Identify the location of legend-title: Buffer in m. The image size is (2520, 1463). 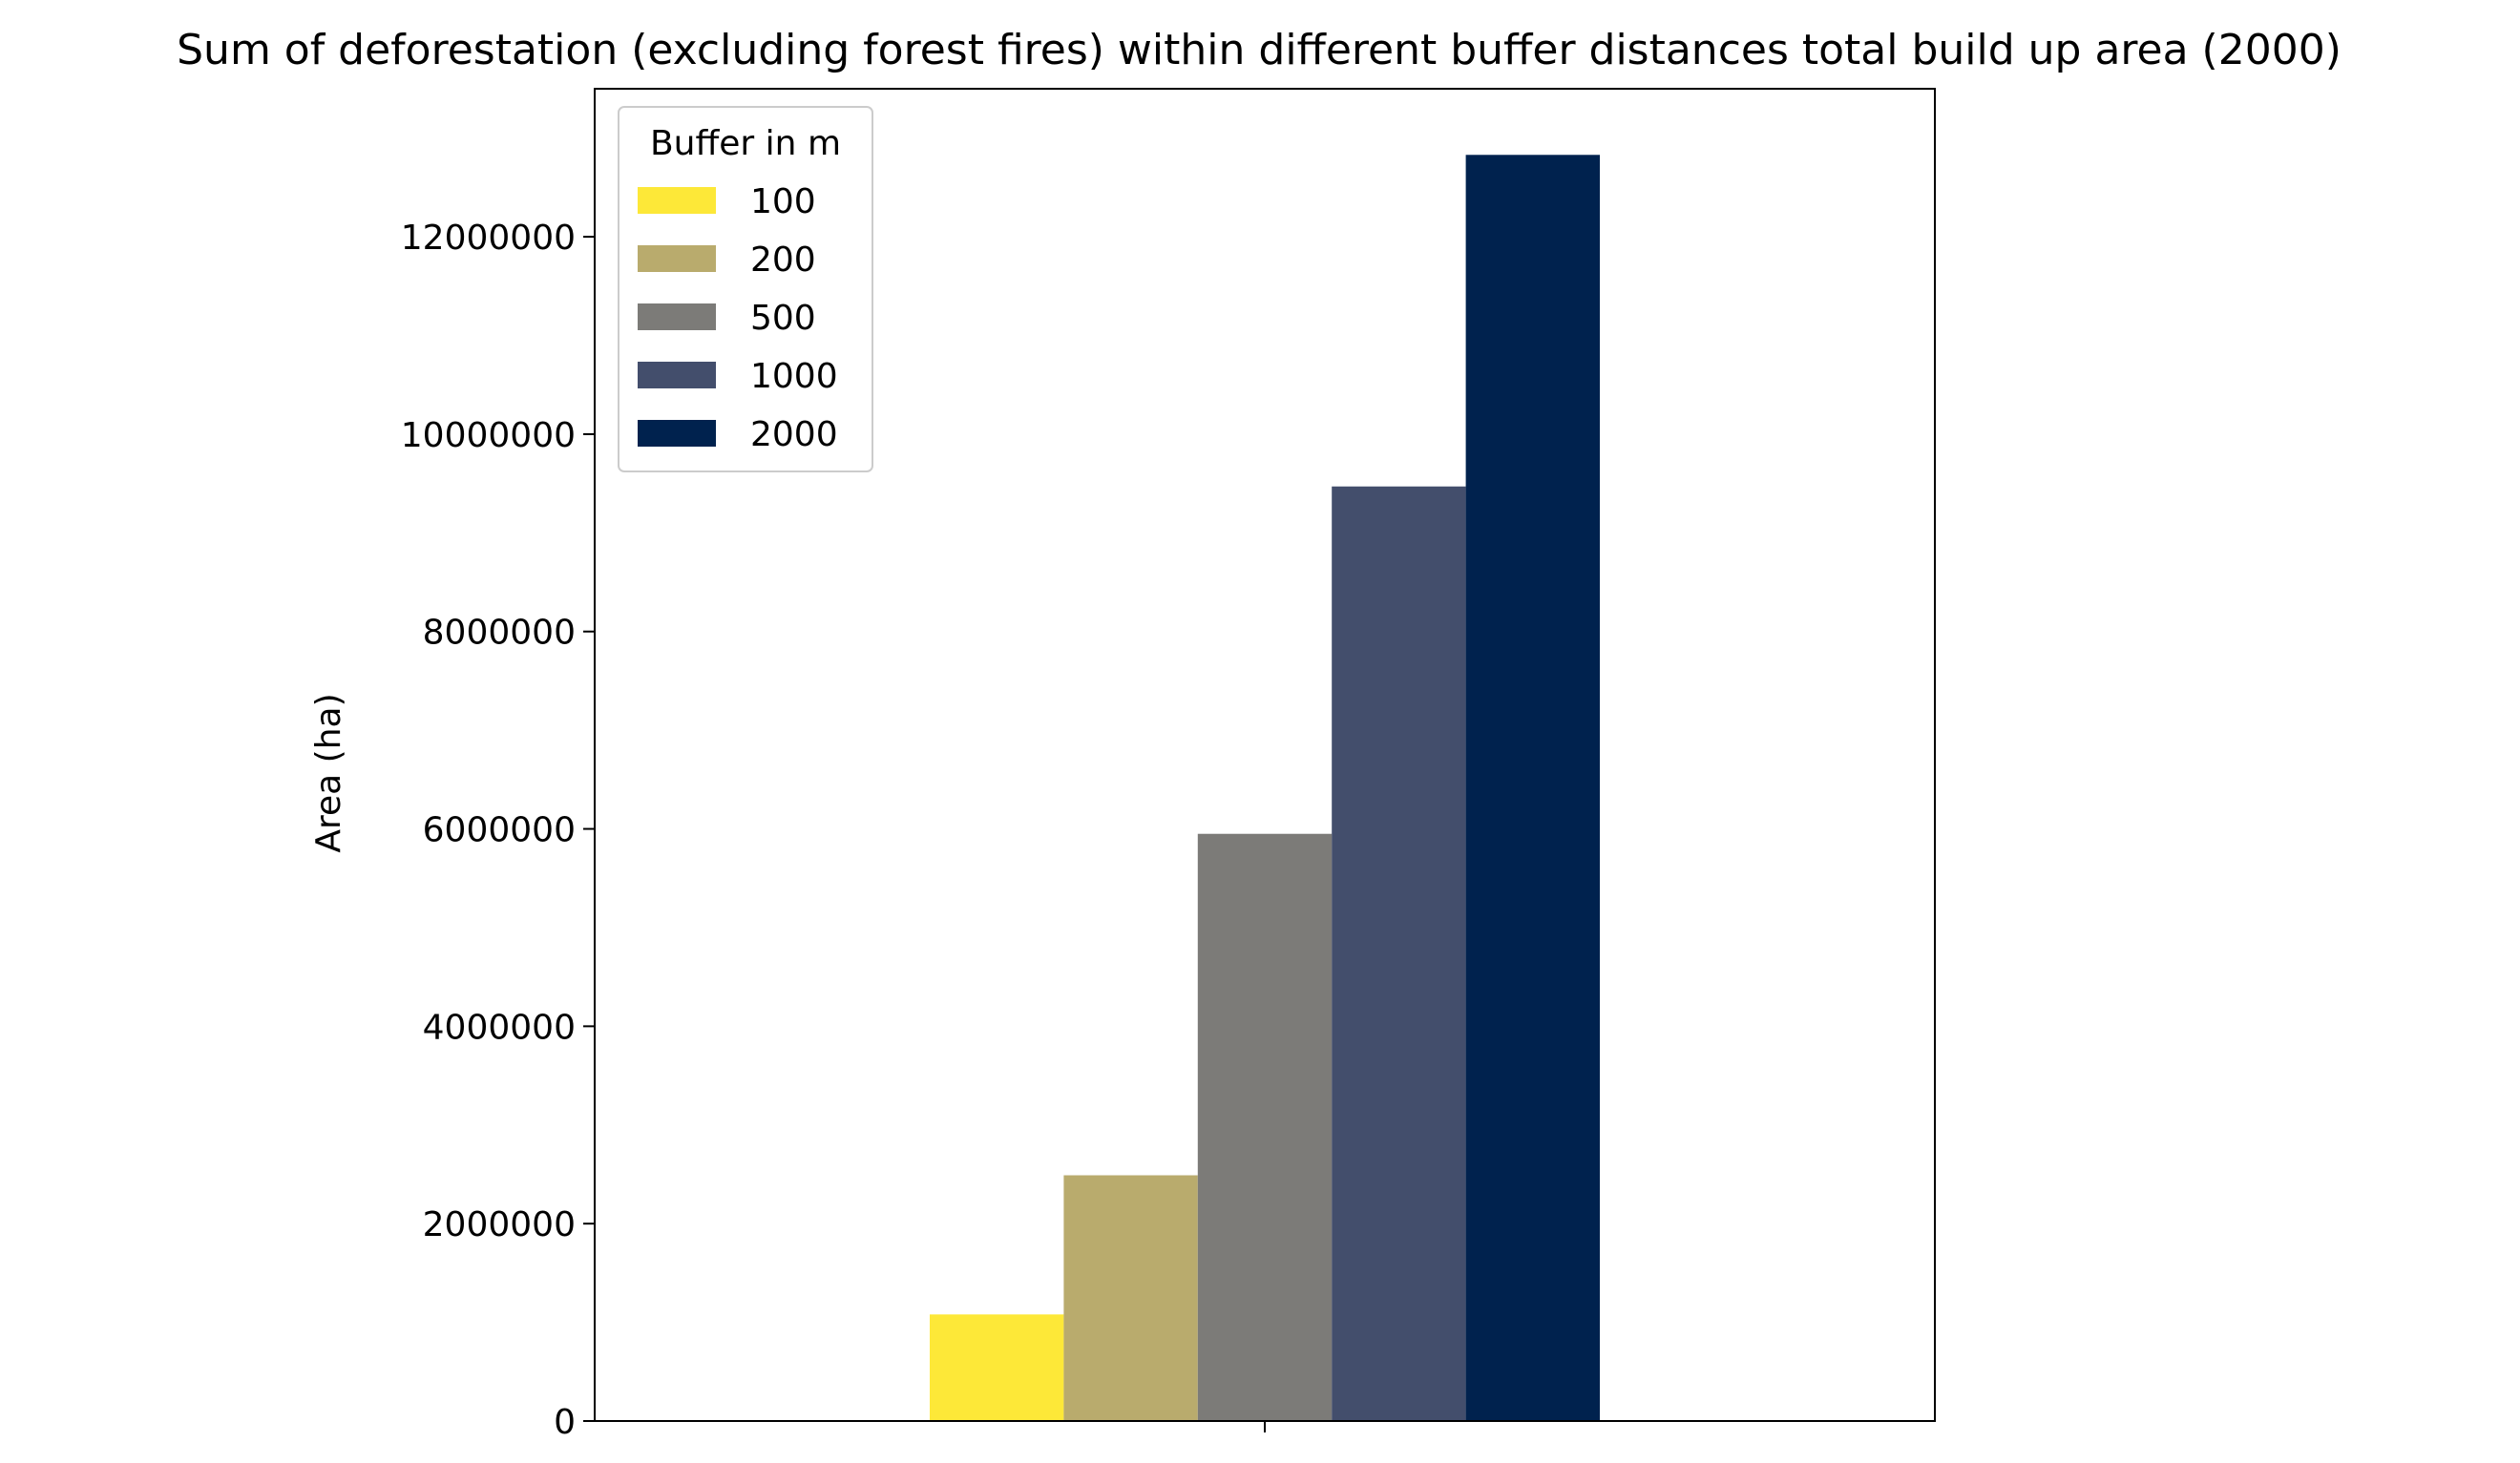
(745, 143).